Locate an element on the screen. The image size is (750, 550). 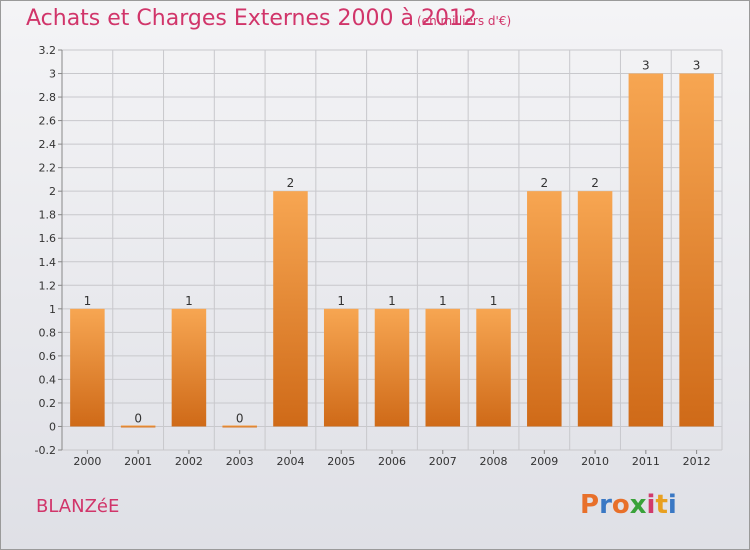
data-label-2004: 2 is located at coordinates (291, 183).